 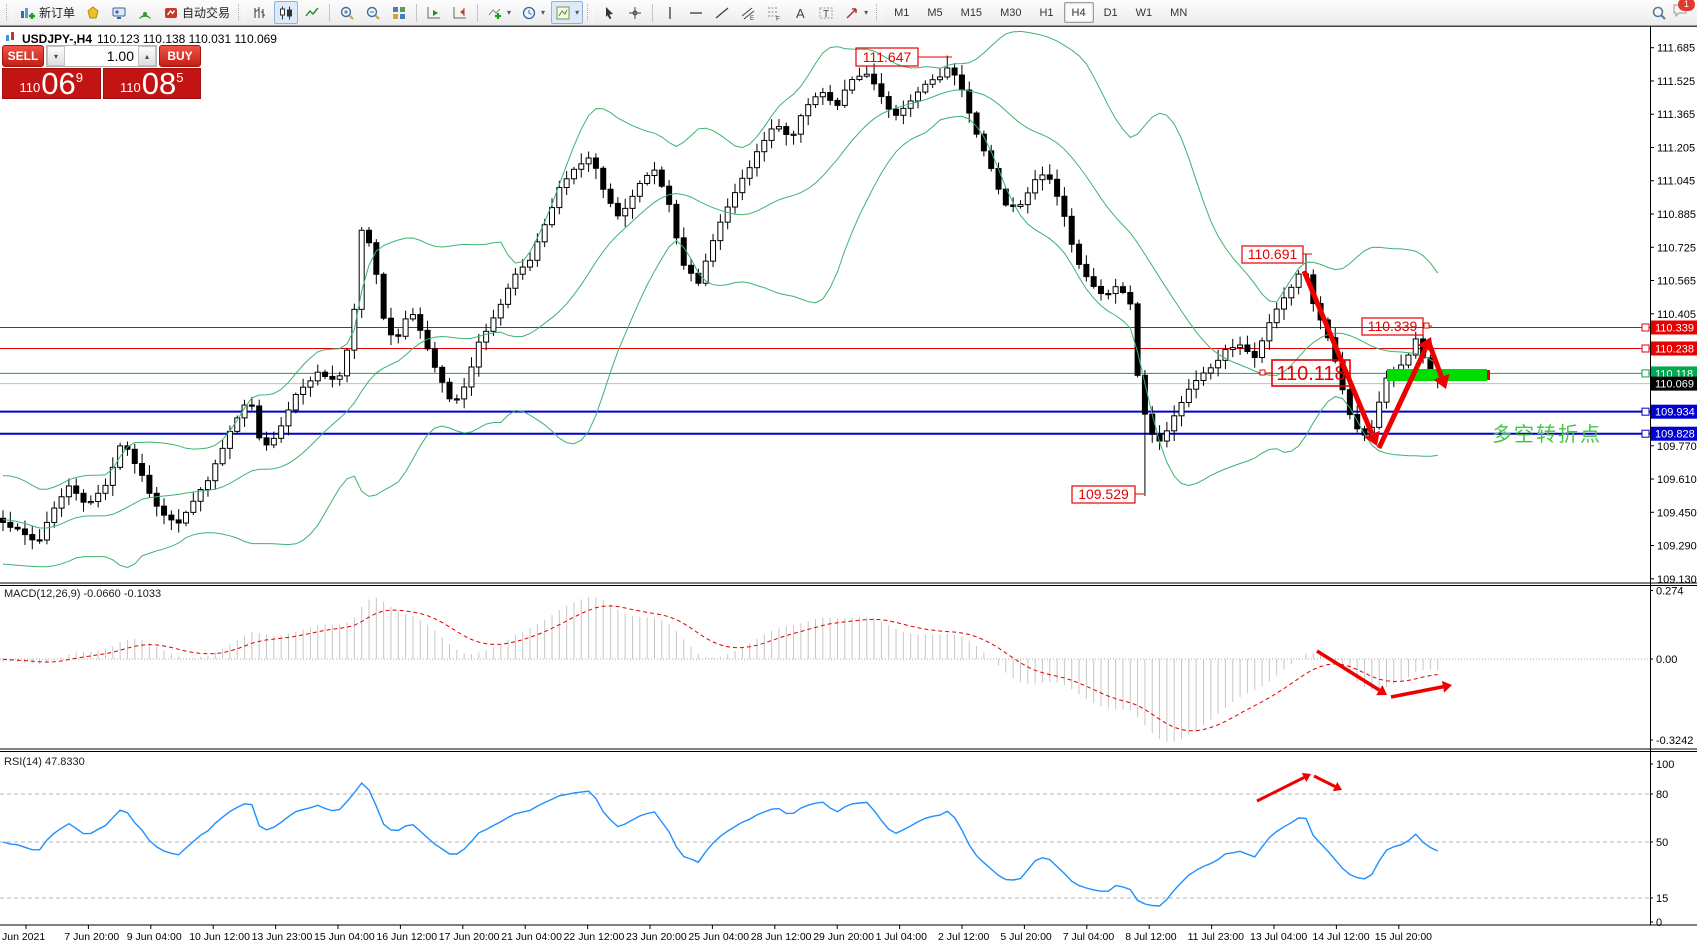 I want to click on svg-text: 9 Jun 04:00, so click(x=154, y=937).